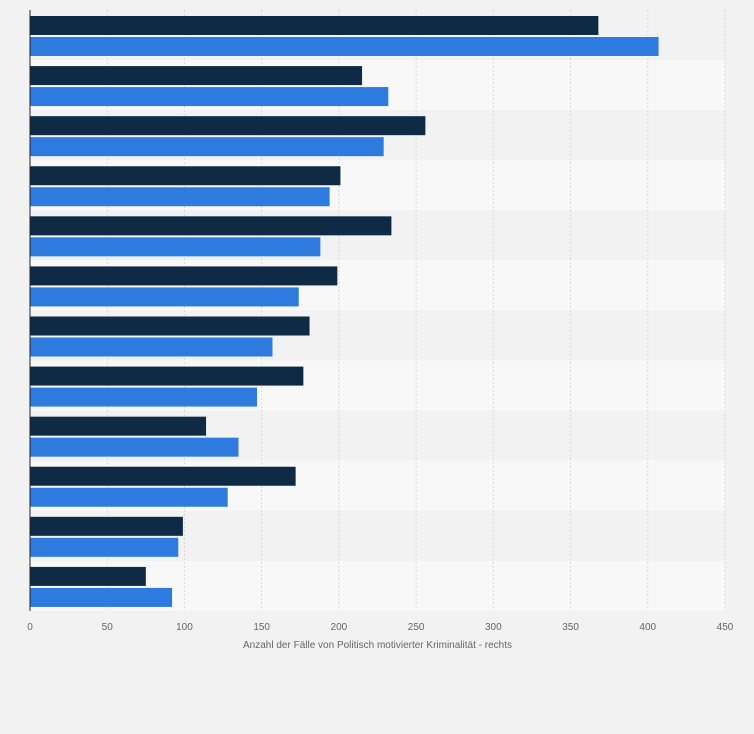  Describe the element at coordinates (570, 627) in the screenshot. I see `x-tick-label: 350` at that location.